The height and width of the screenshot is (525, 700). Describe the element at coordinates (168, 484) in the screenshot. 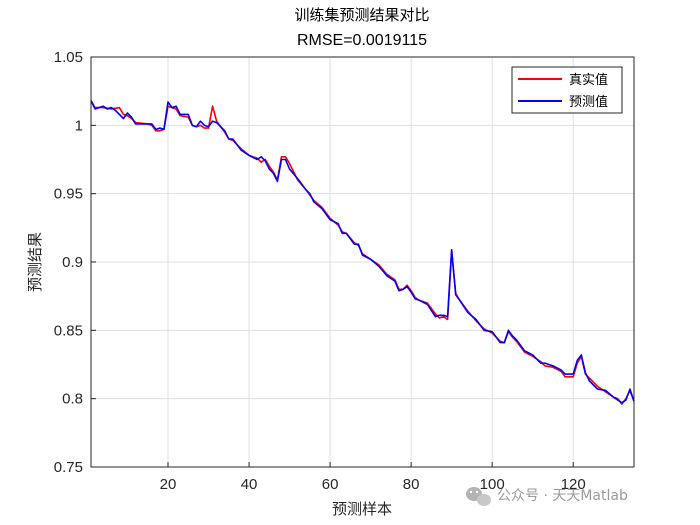

I see `x-tick-label: 20` at that location.